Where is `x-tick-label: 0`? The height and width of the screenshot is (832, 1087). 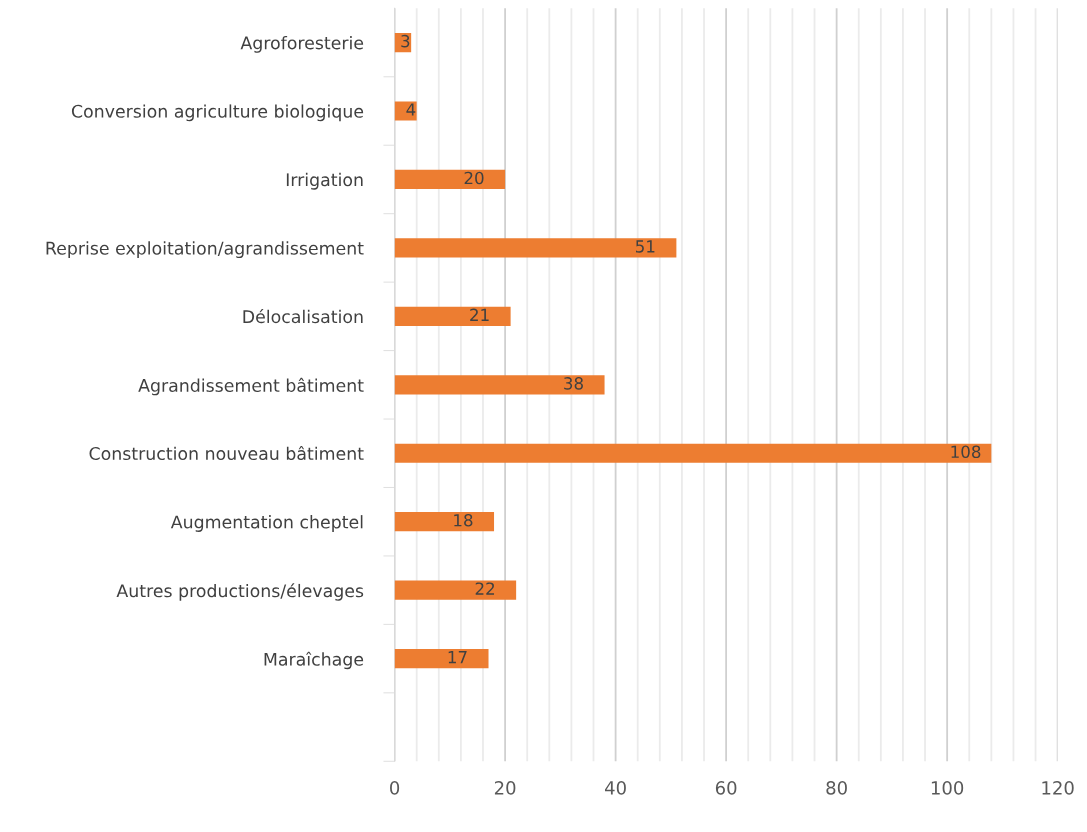
x-tick-label: 0 is located at coordinates (395, 788).